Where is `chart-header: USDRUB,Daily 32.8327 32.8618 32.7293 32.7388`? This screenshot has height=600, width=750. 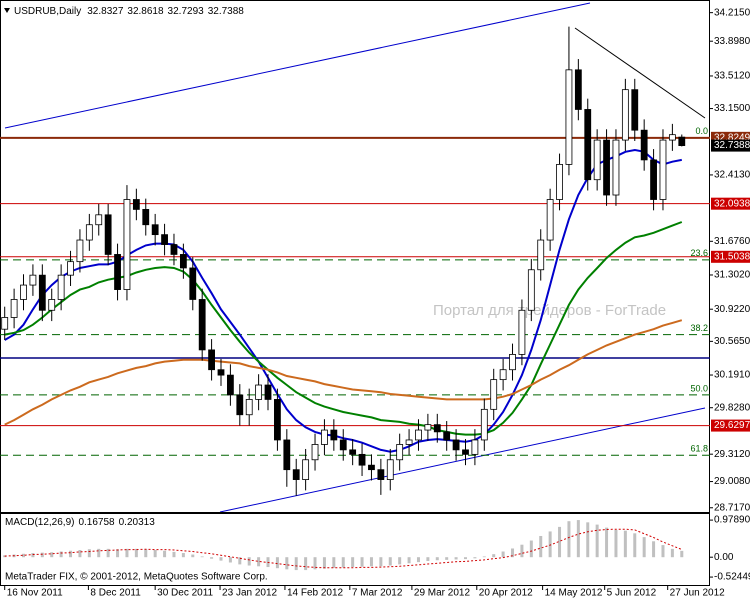 chart-header: USDRUB,Daily 32.8327 32.8618 32.7293 32.7388 is located at coordinates (129, 11).